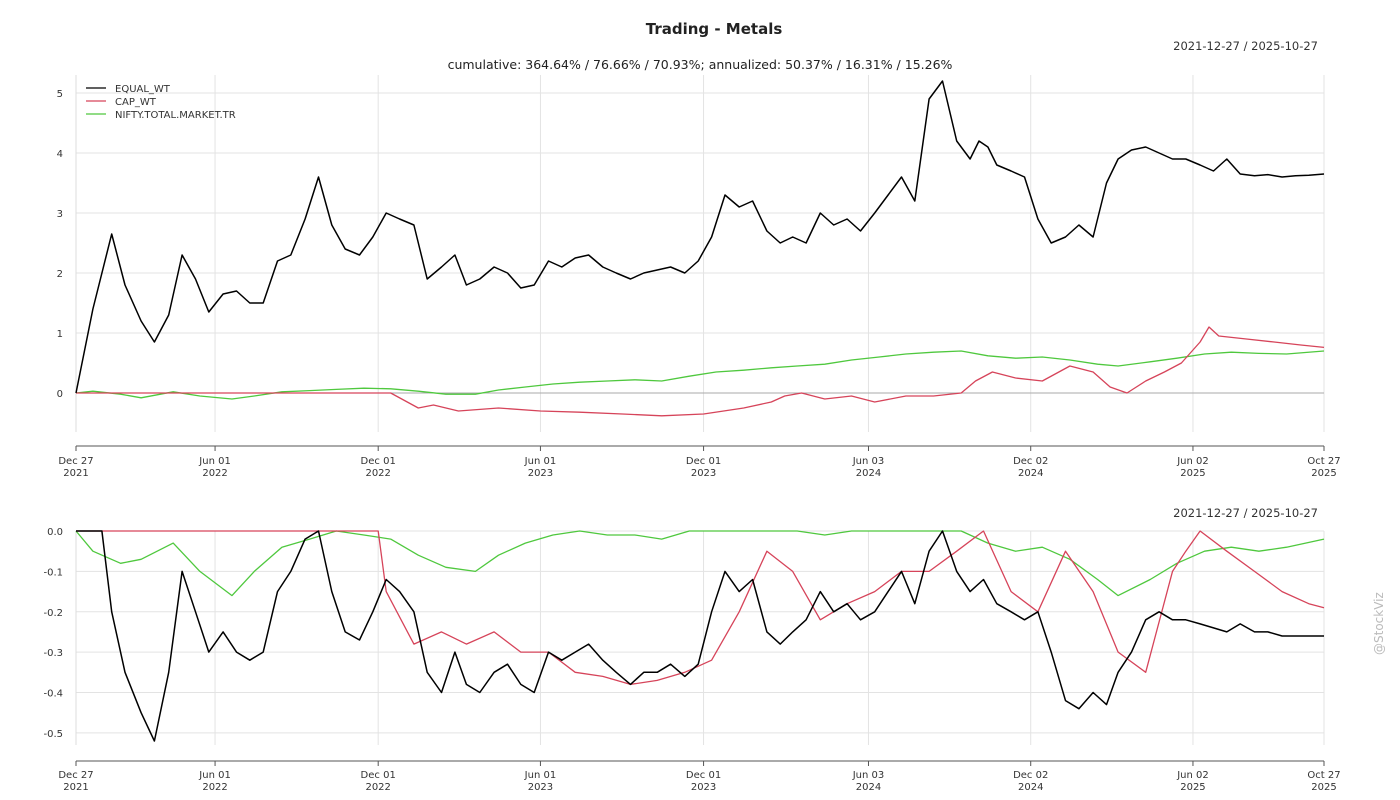 The width and height of the screenshot is (1400, 800). I want to click on series-line-cap-wt, so click(700, 371).